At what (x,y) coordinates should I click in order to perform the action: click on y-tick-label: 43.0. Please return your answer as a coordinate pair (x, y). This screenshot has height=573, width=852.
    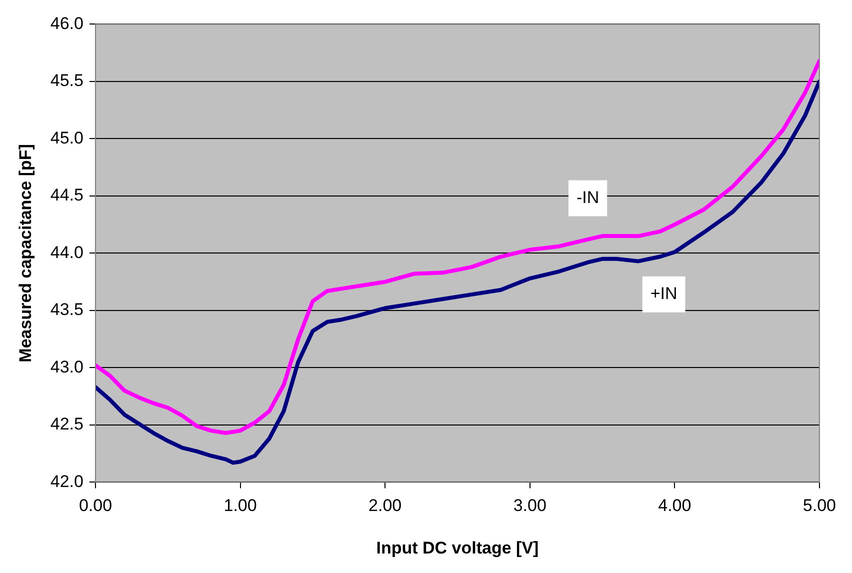
    Looking at the image, I should click on (67, 366).